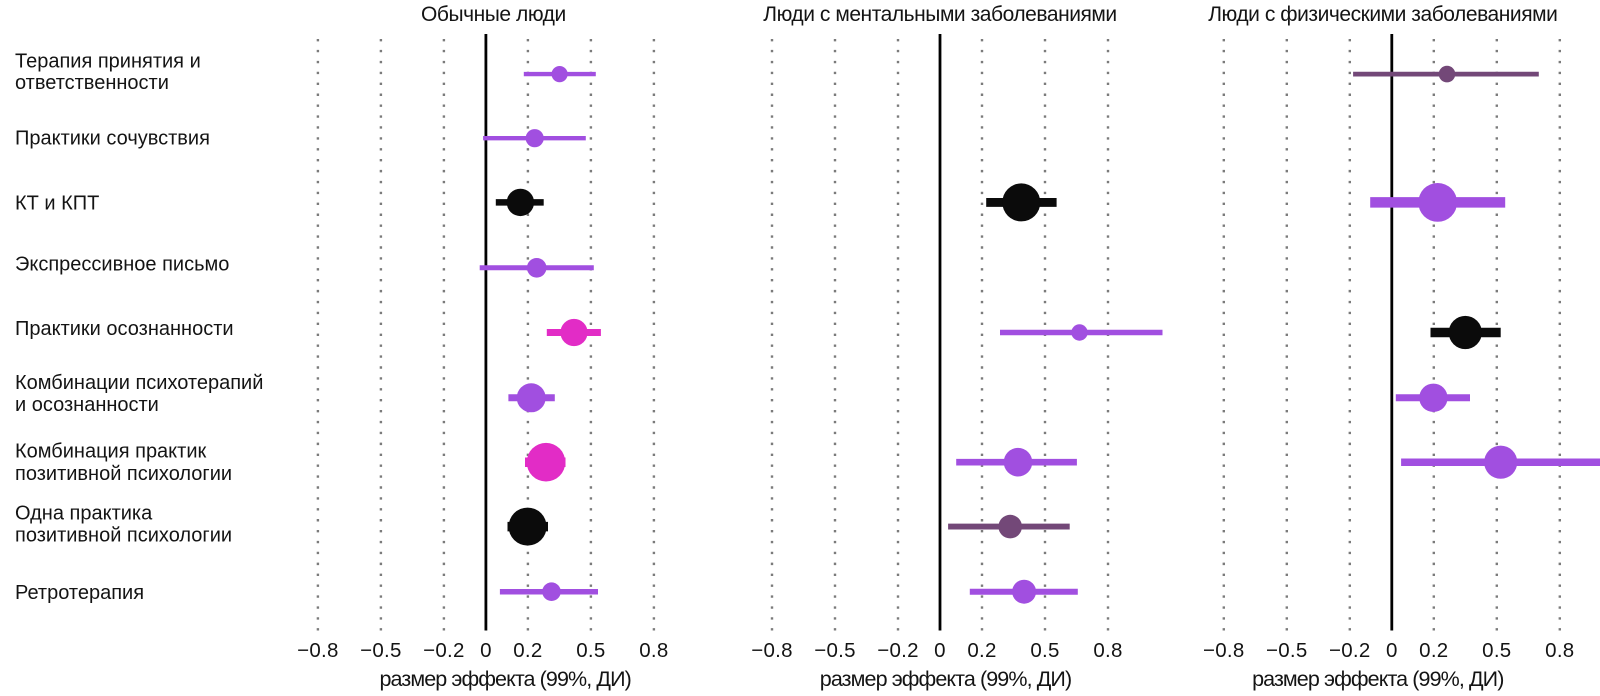 The height and width of the screenshot is (696, 1600). What do you see at coordinates (139, 383) in the screenshot?
I see `svg-text: Комбинации психотерапий` at bounding box center [139, 383].